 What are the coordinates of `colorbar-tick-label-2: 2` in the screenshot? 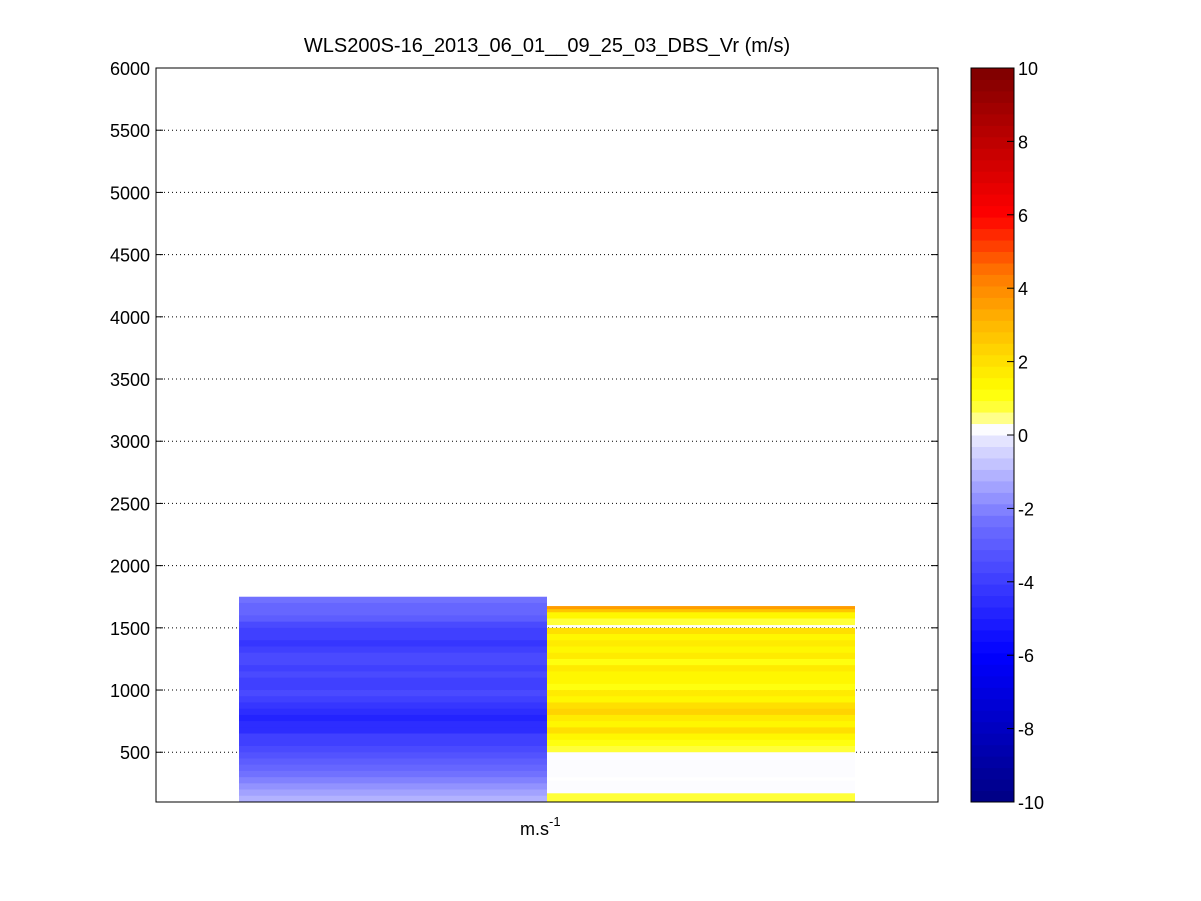 It's located at (1023, 363).